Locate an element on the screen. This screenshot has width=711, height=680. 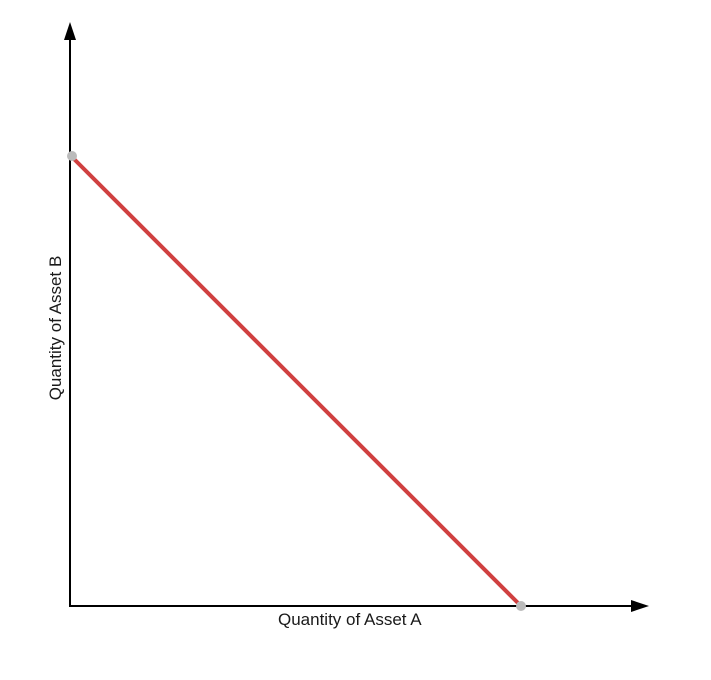
y-axis-label: Quantity of Asset B is located at coordinates (55, 328).